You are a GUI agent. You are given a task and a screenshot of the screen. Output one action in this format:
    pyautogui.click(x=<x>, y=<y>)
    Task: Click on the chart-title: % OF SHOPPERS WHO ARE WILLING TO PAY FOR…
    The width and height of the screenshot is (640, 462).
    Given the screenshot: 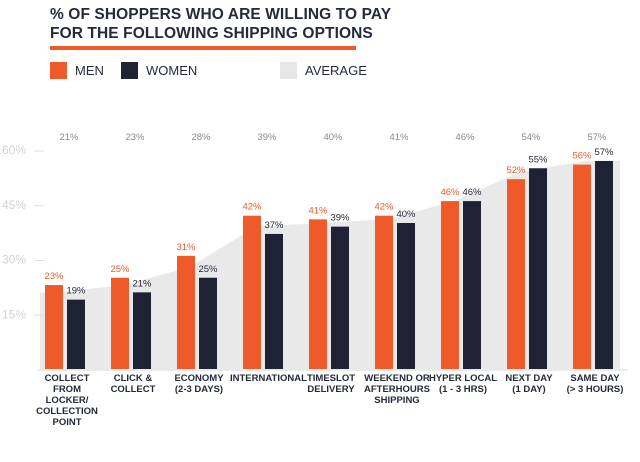 What is the action you would take?
    pyautogui.click(x=220, y=24)
    